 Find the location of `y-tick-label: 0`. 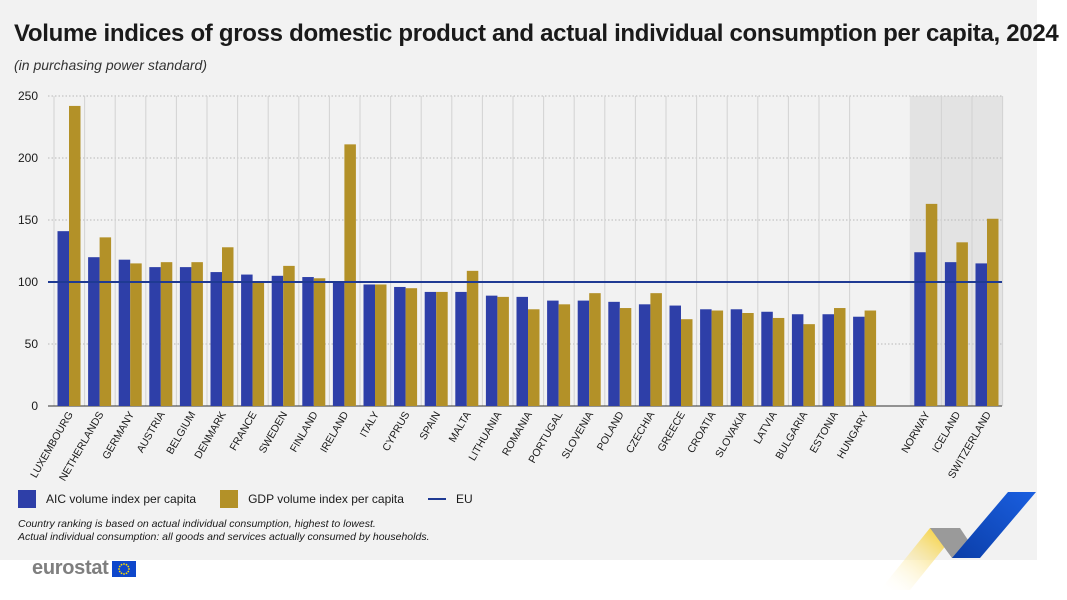

y-tick-label: 0 is located at coordinates (34, 406).